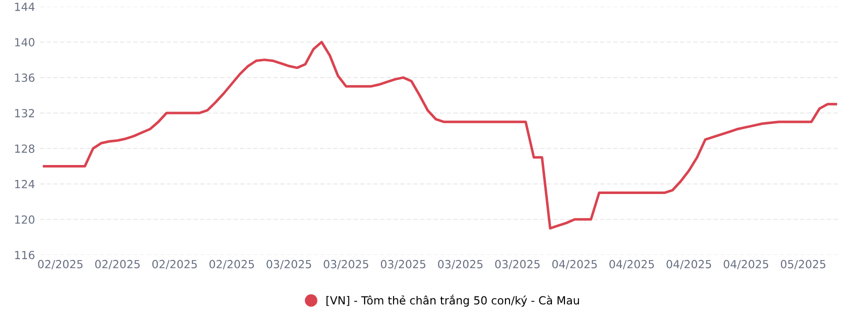 This screenshot has height=331, width=851. Describe the element at coordinates (25, 6) in the screenshot. I see `y-tick-label: 144` at that location.